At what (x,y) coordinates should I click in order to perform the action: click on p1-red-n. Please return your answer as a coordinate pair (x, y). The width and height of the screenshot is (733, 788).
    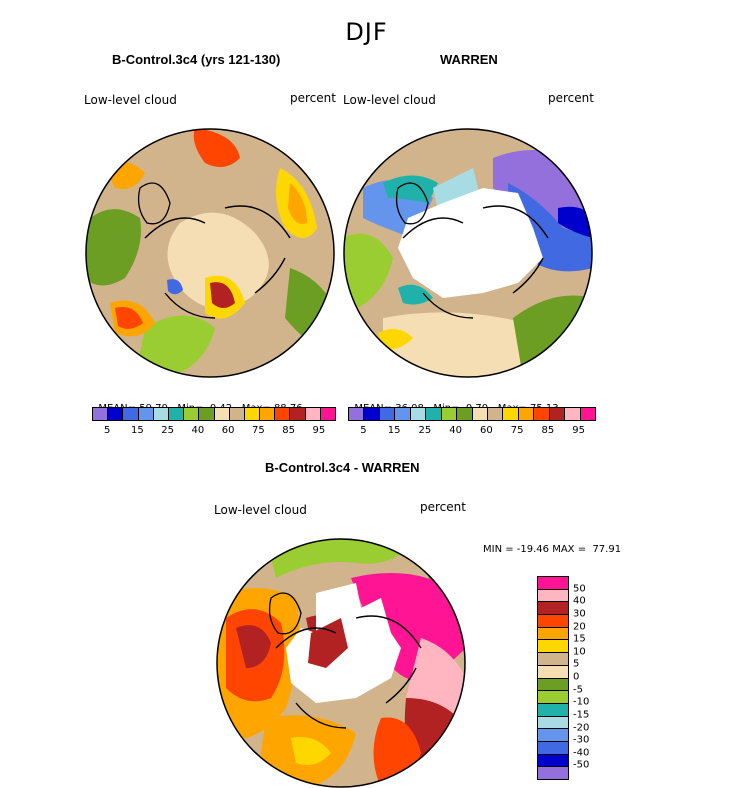
    Looking at the image, I should click on (216, 148).